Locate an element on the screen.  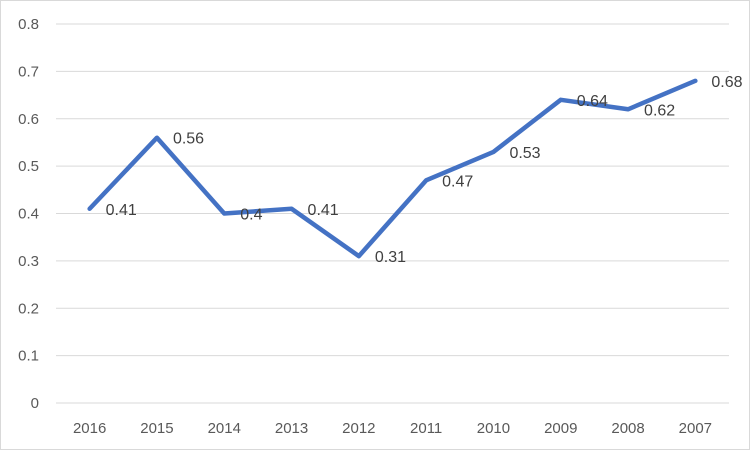
x-axis-ticks: 2016 2015 2014 2013 2012 2011 2010 2009 2008 2007 is located at coordinates (392, 428).